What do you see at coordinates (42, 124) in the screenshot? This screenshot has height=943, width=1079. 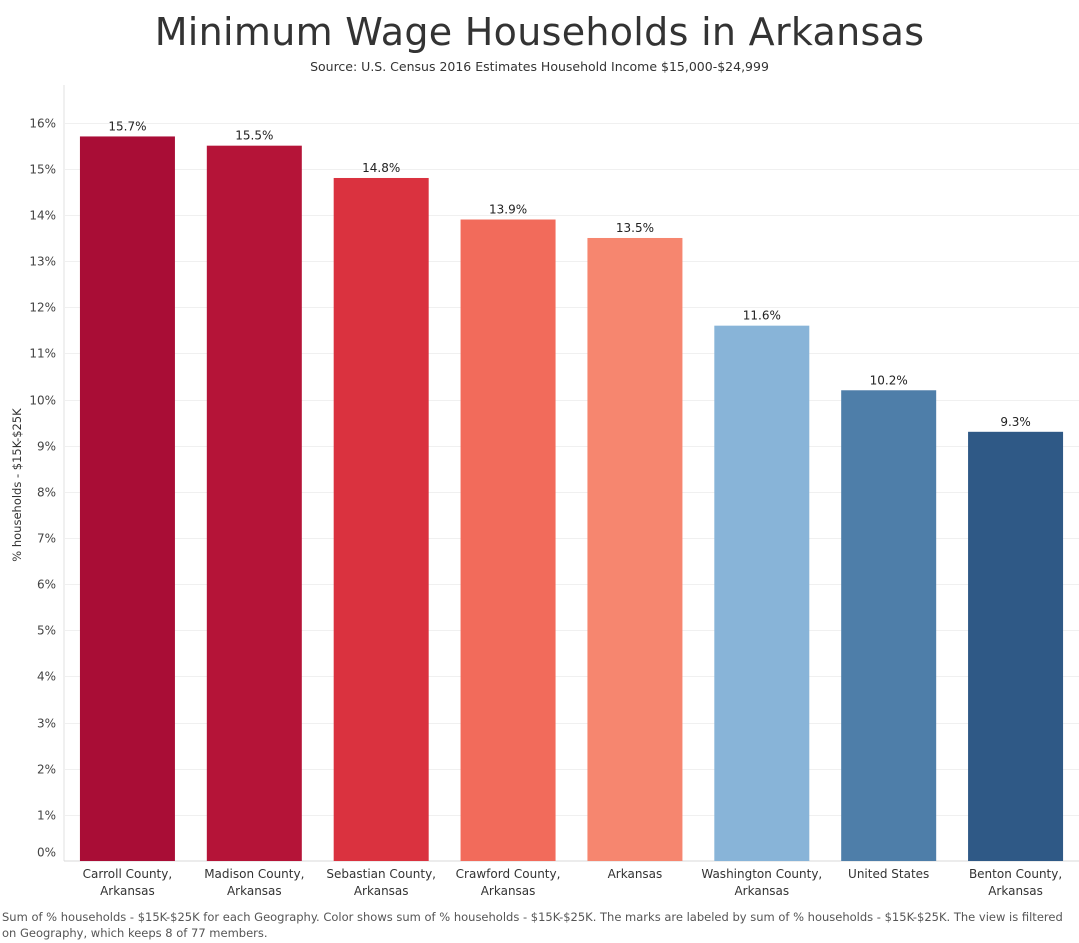 I see `y-tick-label: 16%` at bounding box center [42, 124].